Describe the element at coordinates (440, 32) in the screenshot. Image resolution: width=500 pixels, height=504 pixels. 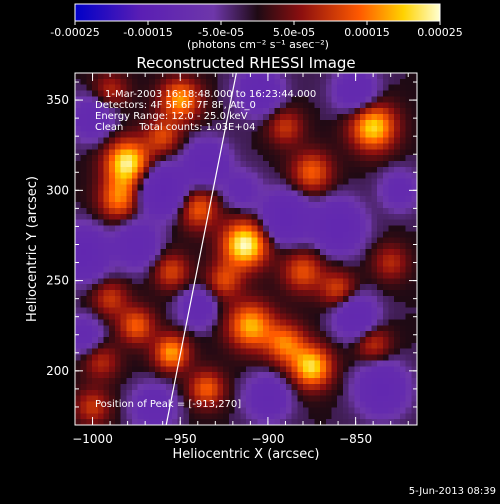
I see `colorbar-tick-label: 0.00025` at that location.